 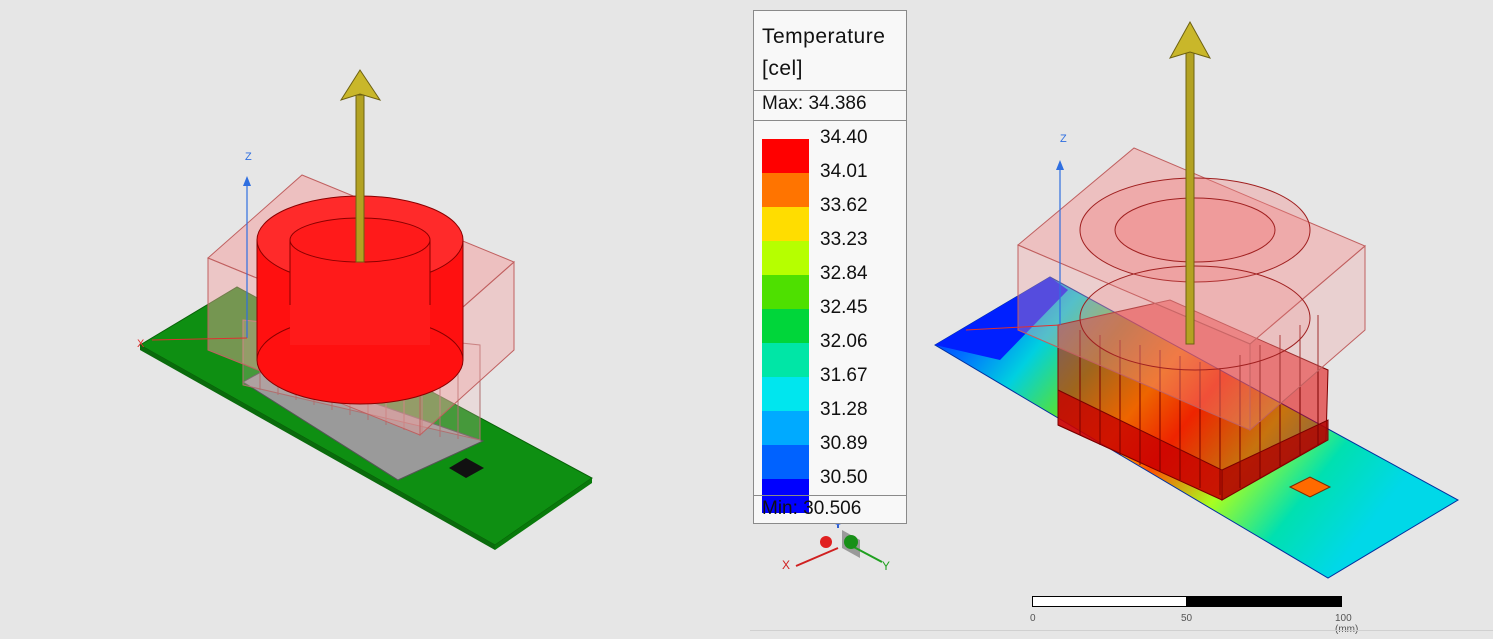 I want to click on triad-label-x: X, so click(x=786, y=565).